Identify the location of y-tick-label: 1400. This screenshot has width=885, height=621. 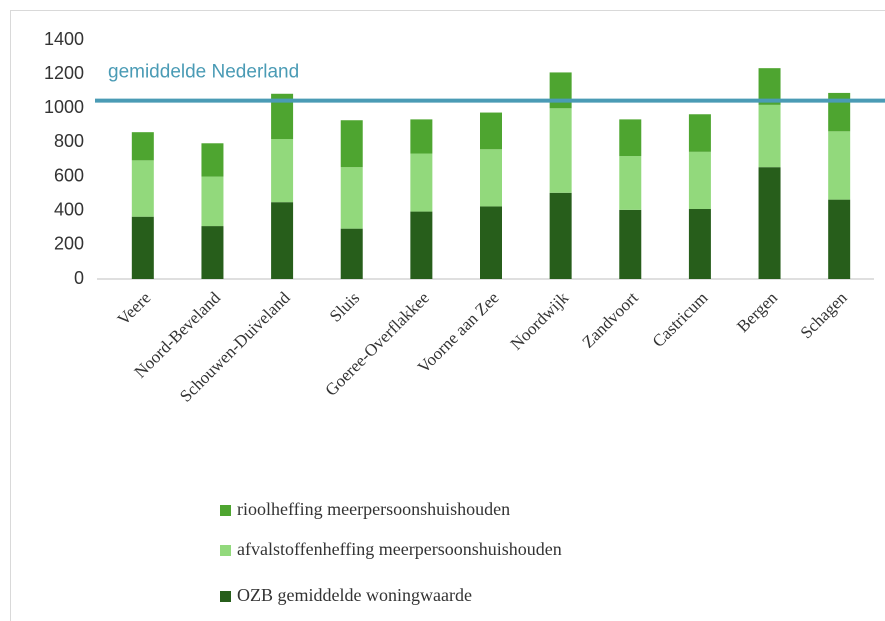
(64, 39).